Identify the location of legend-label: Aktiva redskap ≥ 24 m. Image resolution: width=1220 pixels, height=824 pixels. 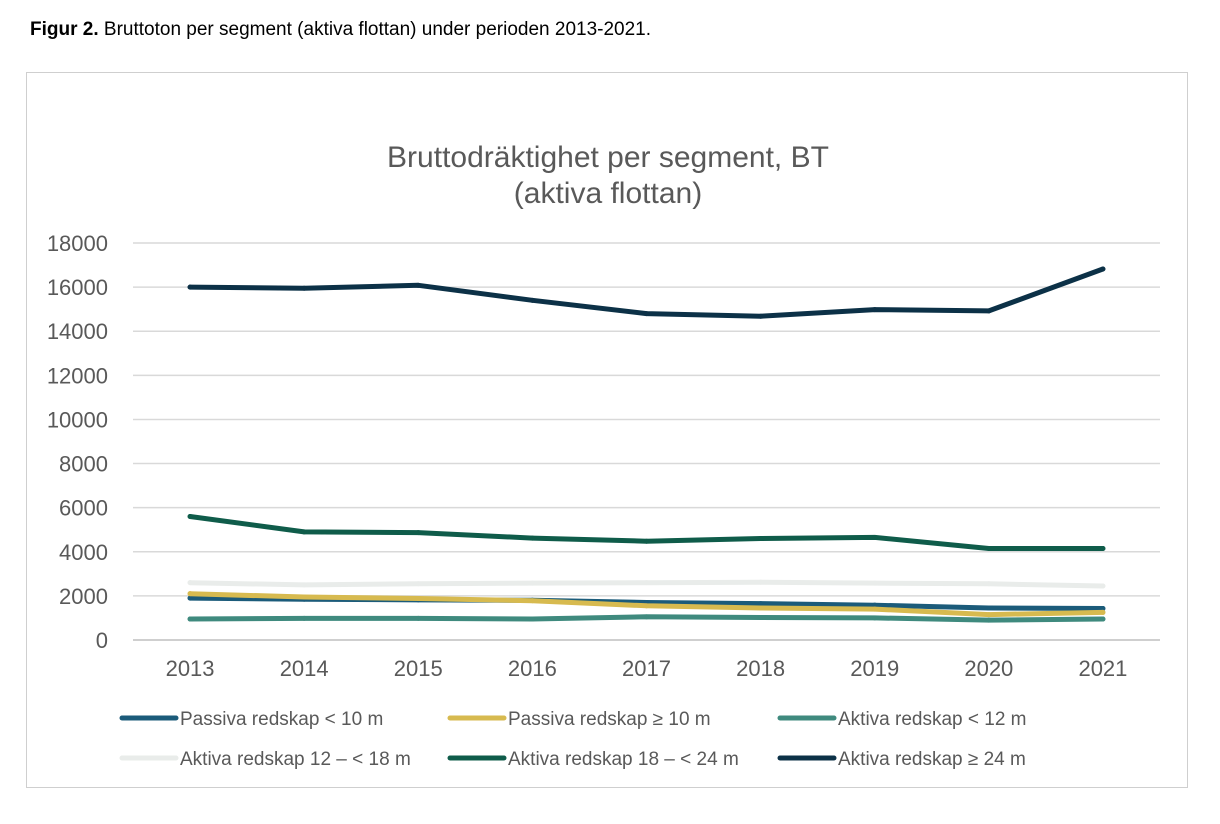
(932, 759).